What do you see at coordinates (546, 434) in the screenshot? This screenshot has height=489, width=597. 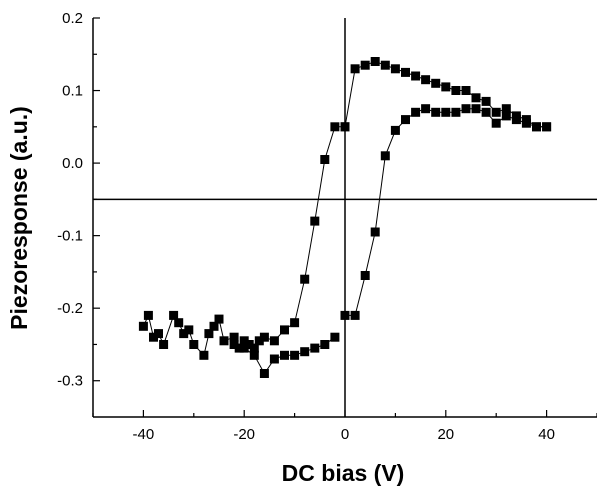 I see `x-tick-label: 40` at bounding box center [546, 434].